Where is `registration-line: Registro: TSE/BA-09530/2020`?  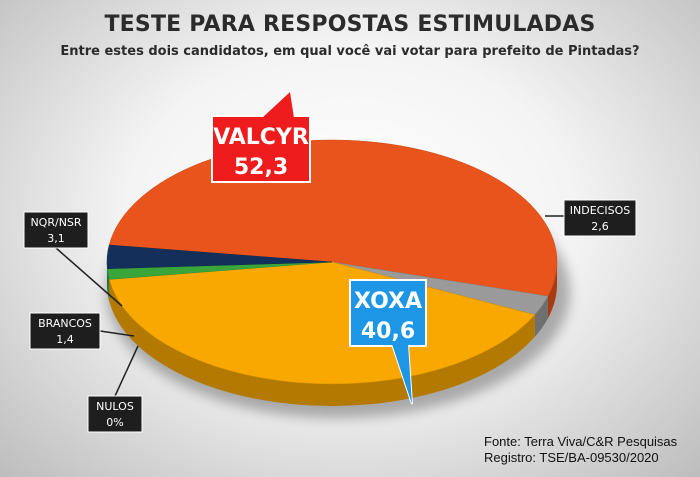
registration-line: Registro: TSE/BA-09530/2020 is located at coordinates (571, 457).